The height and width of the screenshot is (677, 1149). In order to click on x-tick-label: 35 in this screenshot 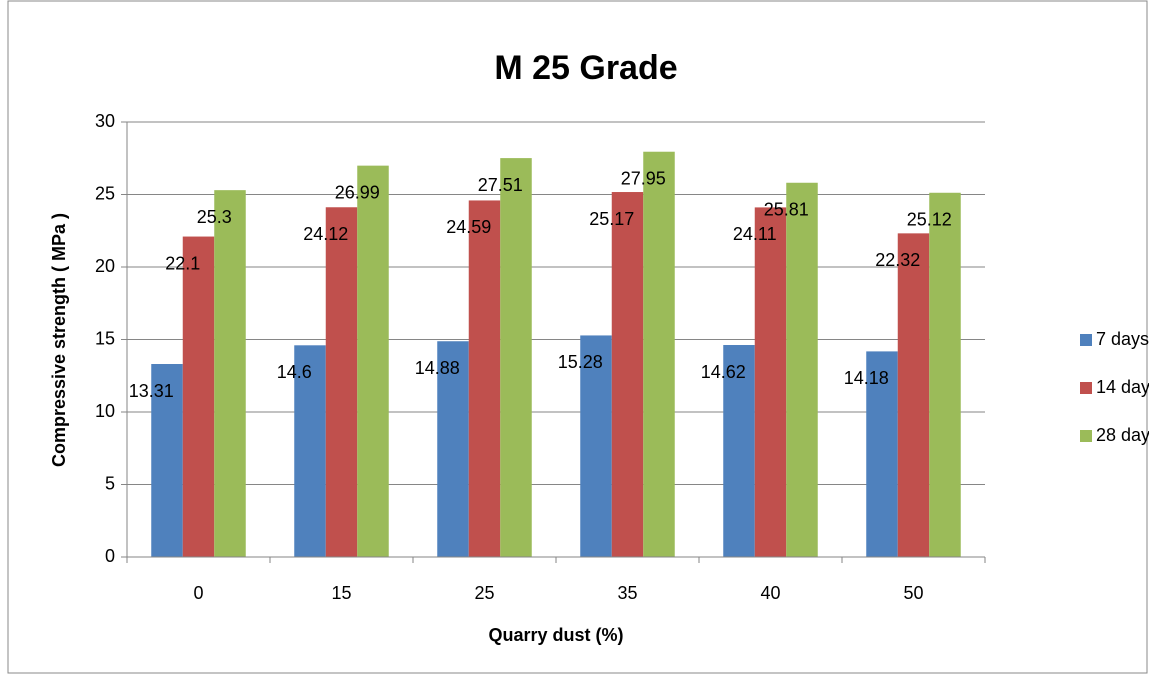, I will do `click(627, 593)`.